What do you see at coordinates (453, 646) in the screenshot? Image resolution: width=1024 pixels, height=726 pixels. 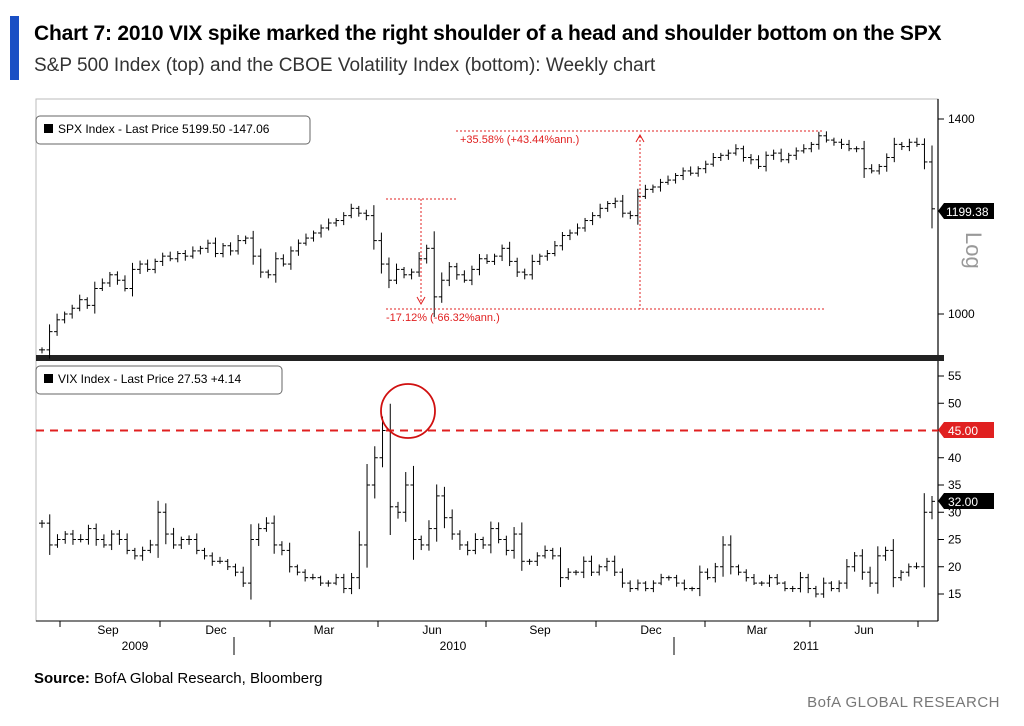 I see `x-year-label: 2010` at bounding box center [453, 646].